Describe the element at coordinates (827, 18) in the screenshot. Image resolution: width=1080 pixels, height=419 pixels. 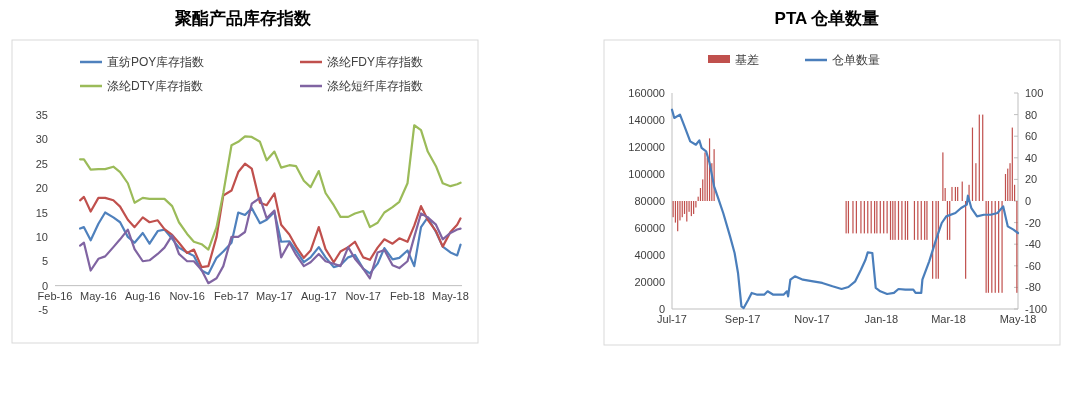
I see `chart-title: PTA 仓单数量` at that location.